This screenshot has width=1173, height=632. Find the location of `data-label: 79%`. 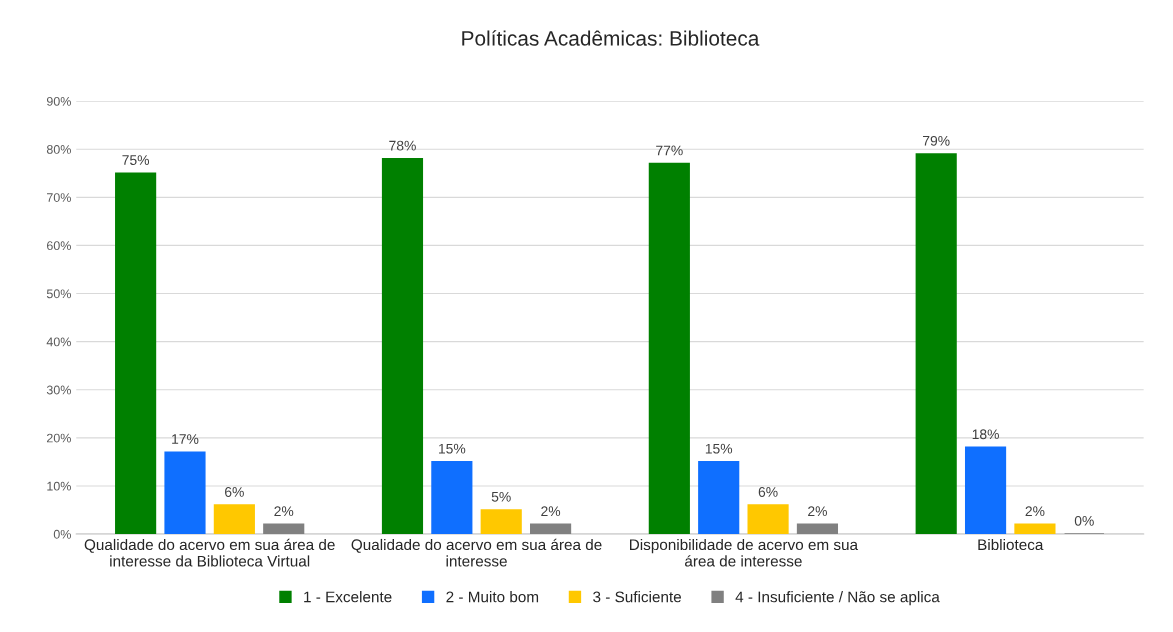

data-label: 79% is located at coordinates (936, 140).